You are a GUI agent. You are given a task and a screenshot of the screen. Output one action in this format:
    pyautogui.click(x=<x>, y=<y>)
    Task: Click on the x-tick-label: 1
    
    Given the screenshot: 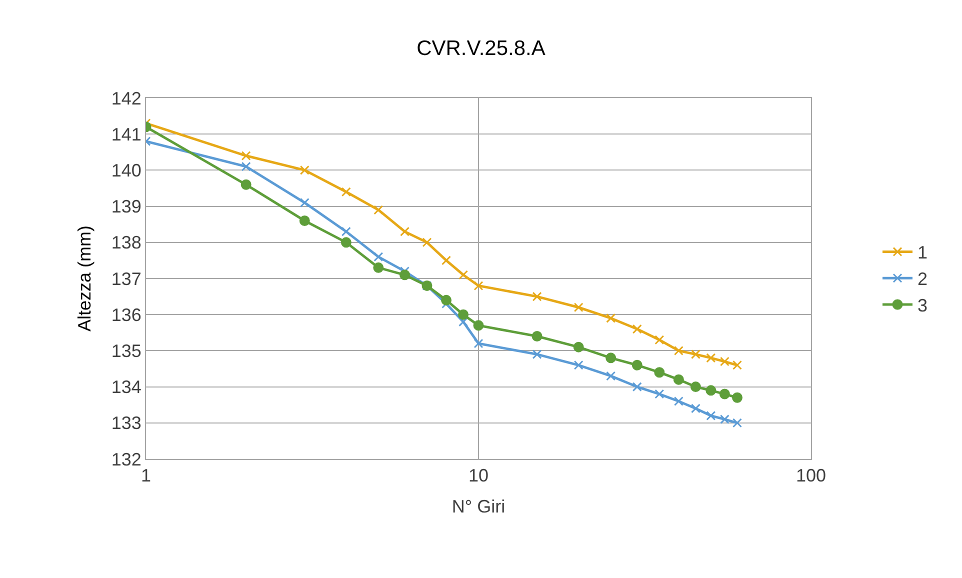 What is the action you would take?
    pyautogui.click(x=146, y=476)
    